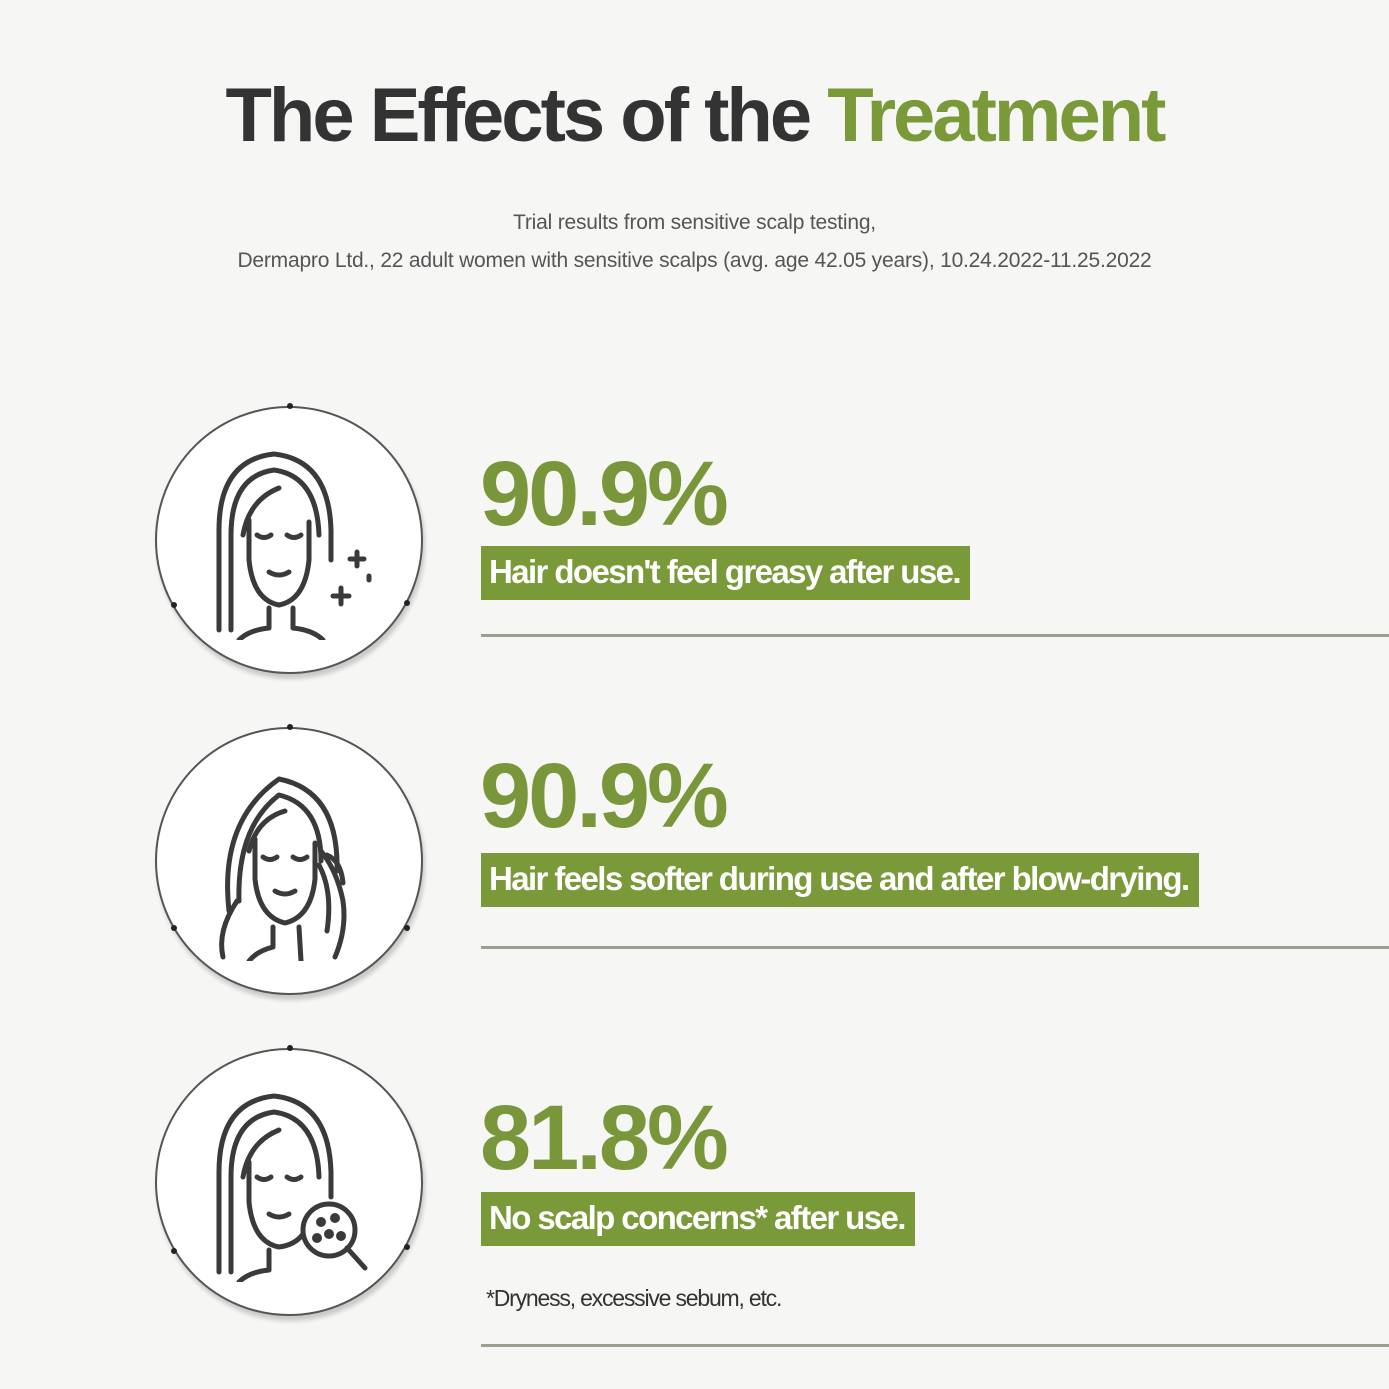  Describe the element at coordinates (698, 1219) in the screenshot. I see `result-label: No scalp concerns* after use.` at that location.